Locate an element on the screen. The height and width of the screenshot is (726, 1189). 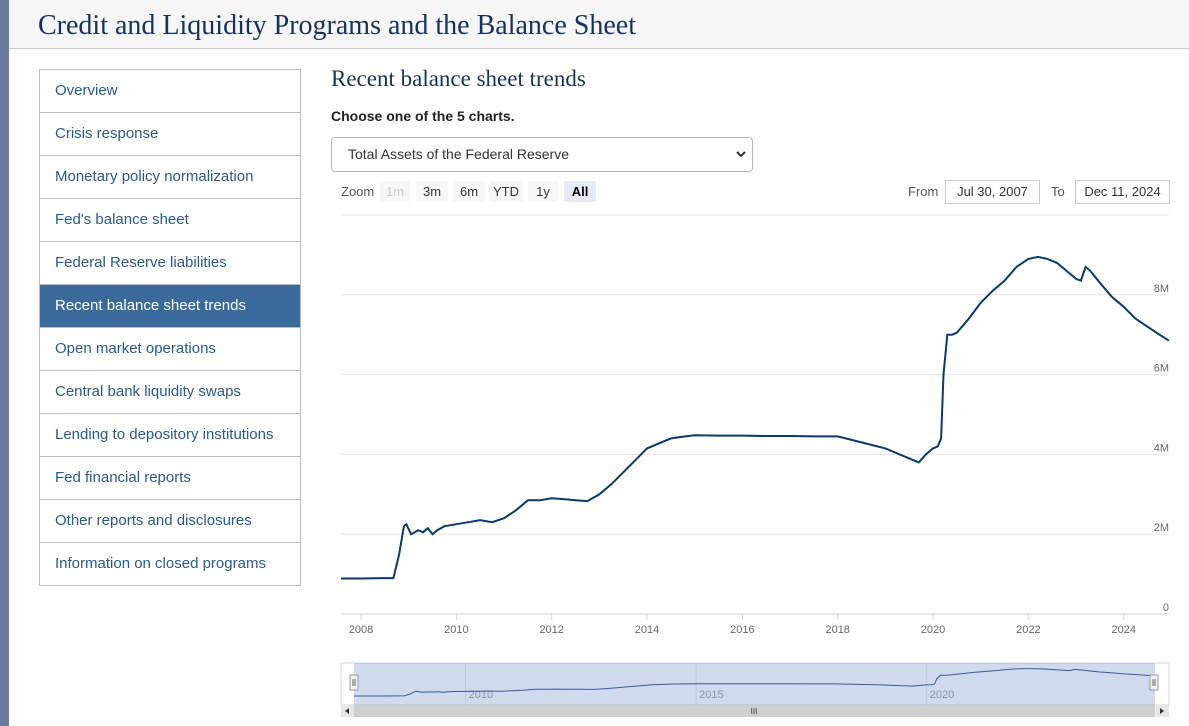
zoom-3m-button: 3m is located at coordinates (432, 191).